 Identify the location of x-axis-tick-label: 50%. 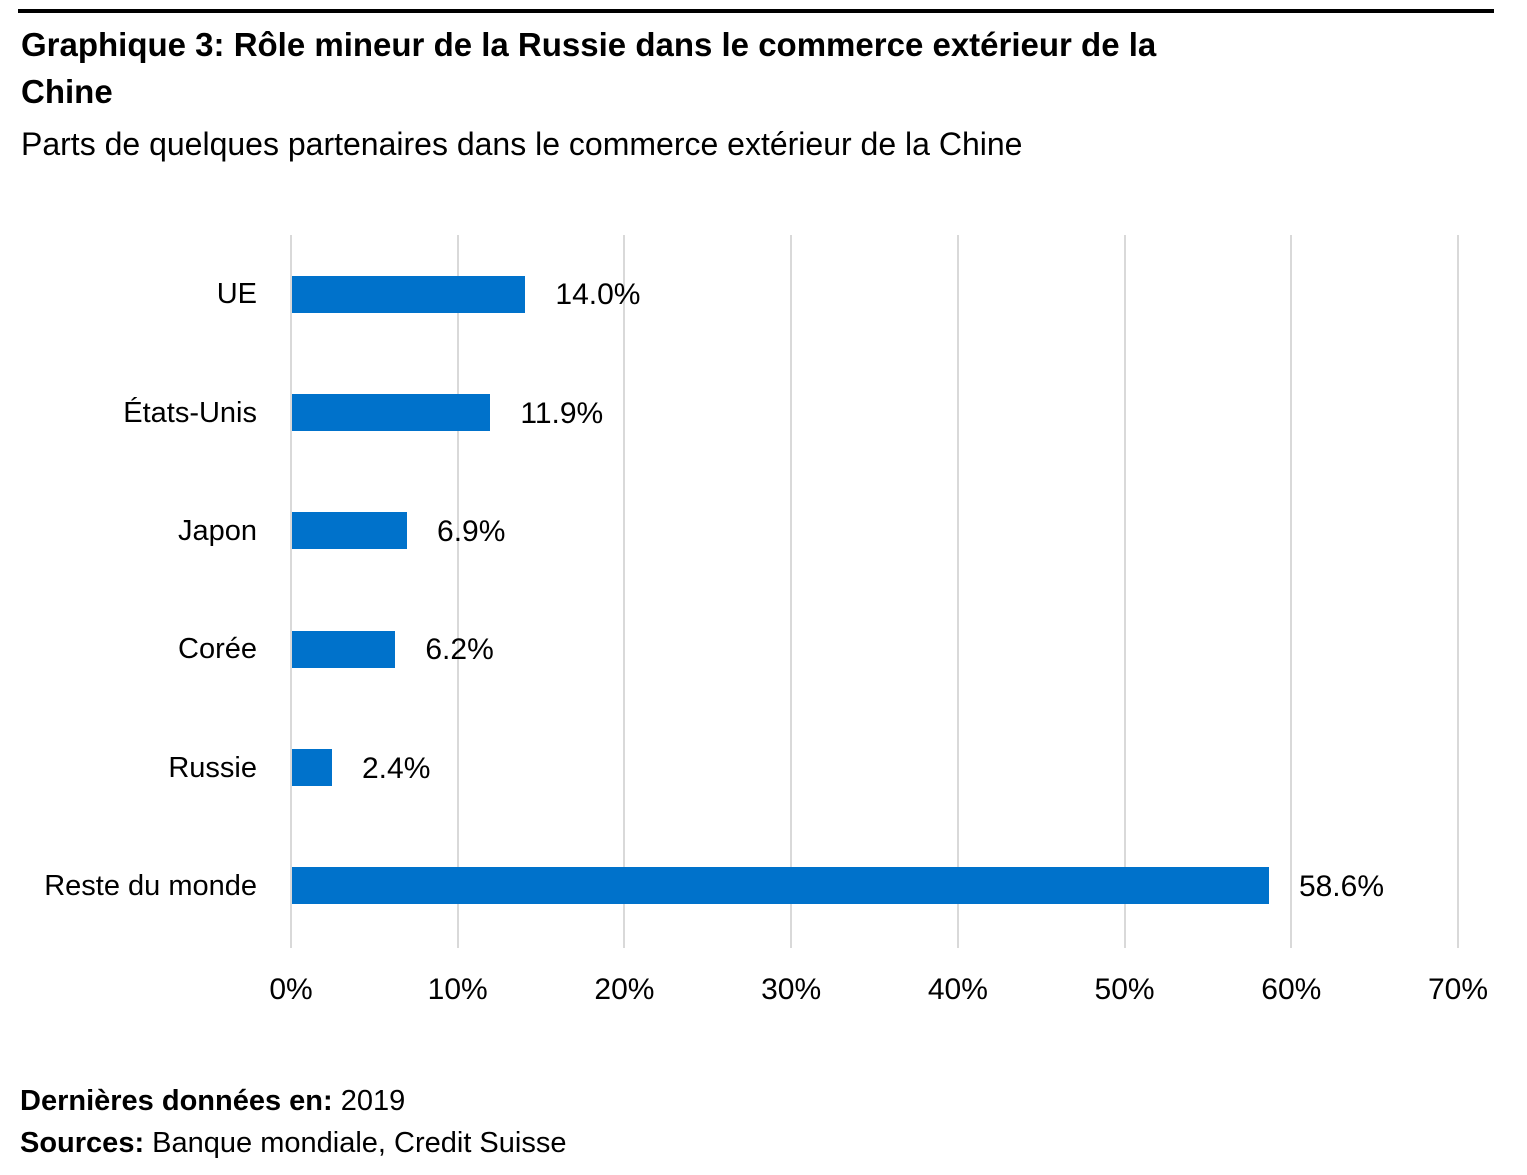
(1124, 989).